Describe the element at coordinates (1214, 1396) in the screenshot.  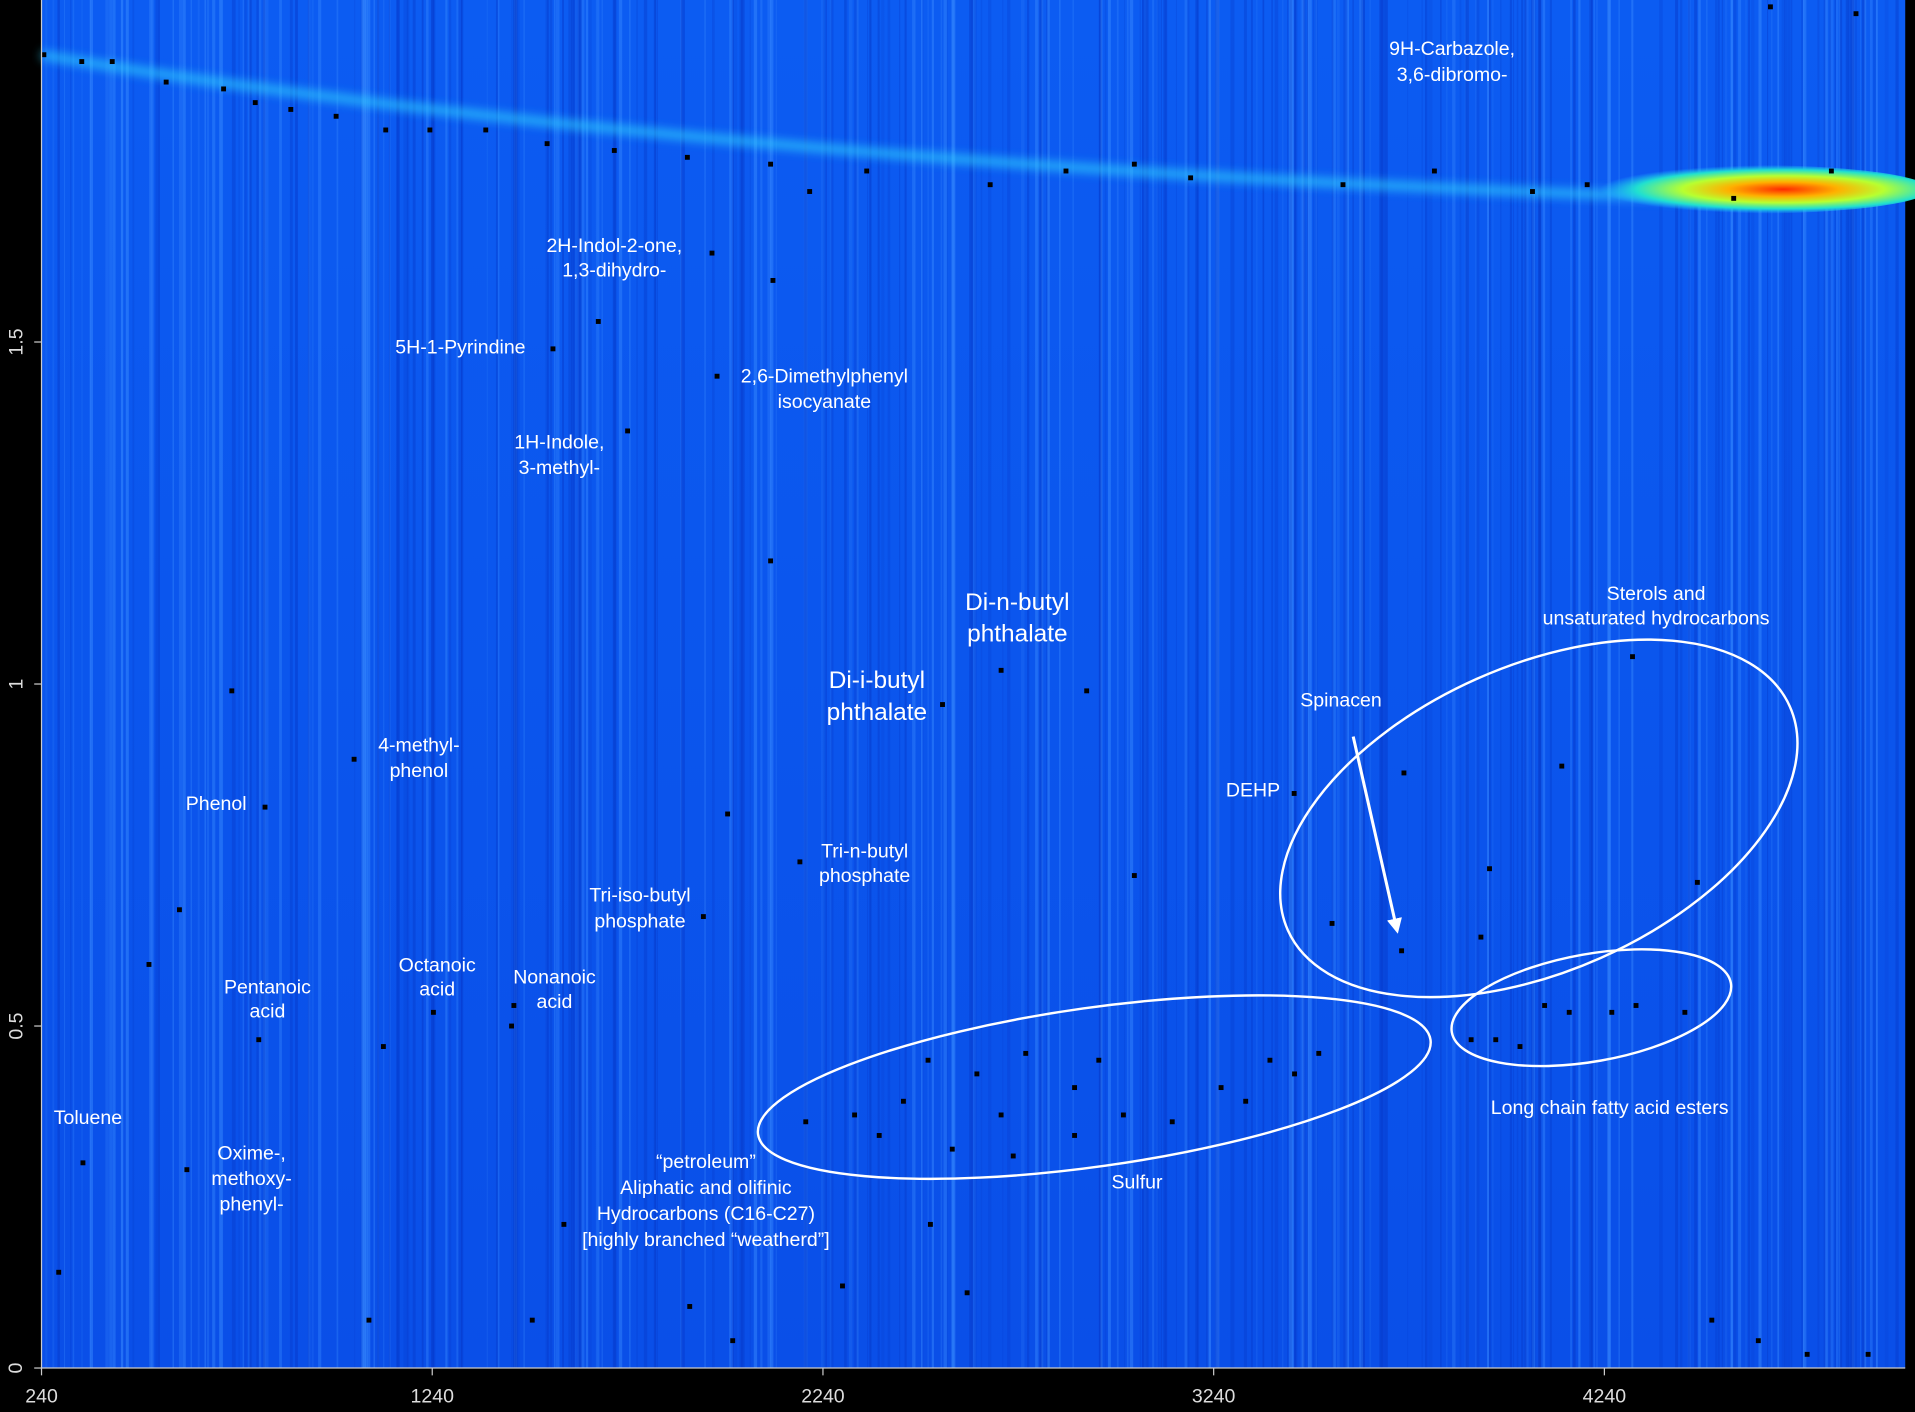
I see `x-tick-label: 3240` at that location.